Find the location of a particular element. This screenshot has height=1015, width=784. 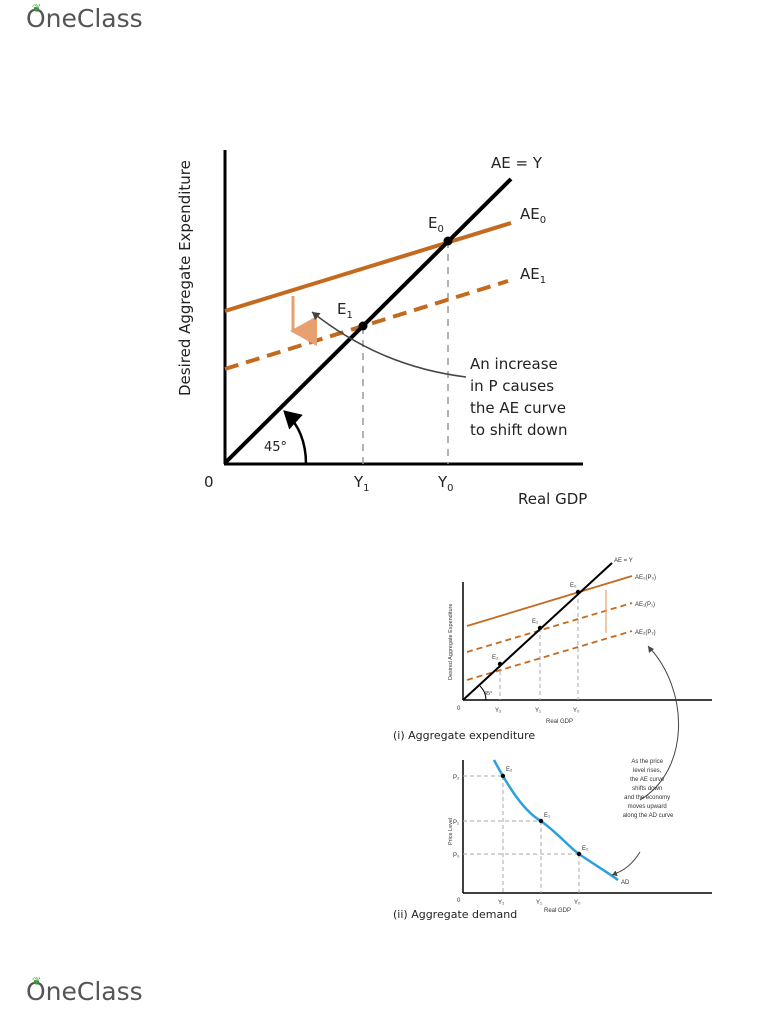

e1-label: E1 is located at coordinates (345, 310).